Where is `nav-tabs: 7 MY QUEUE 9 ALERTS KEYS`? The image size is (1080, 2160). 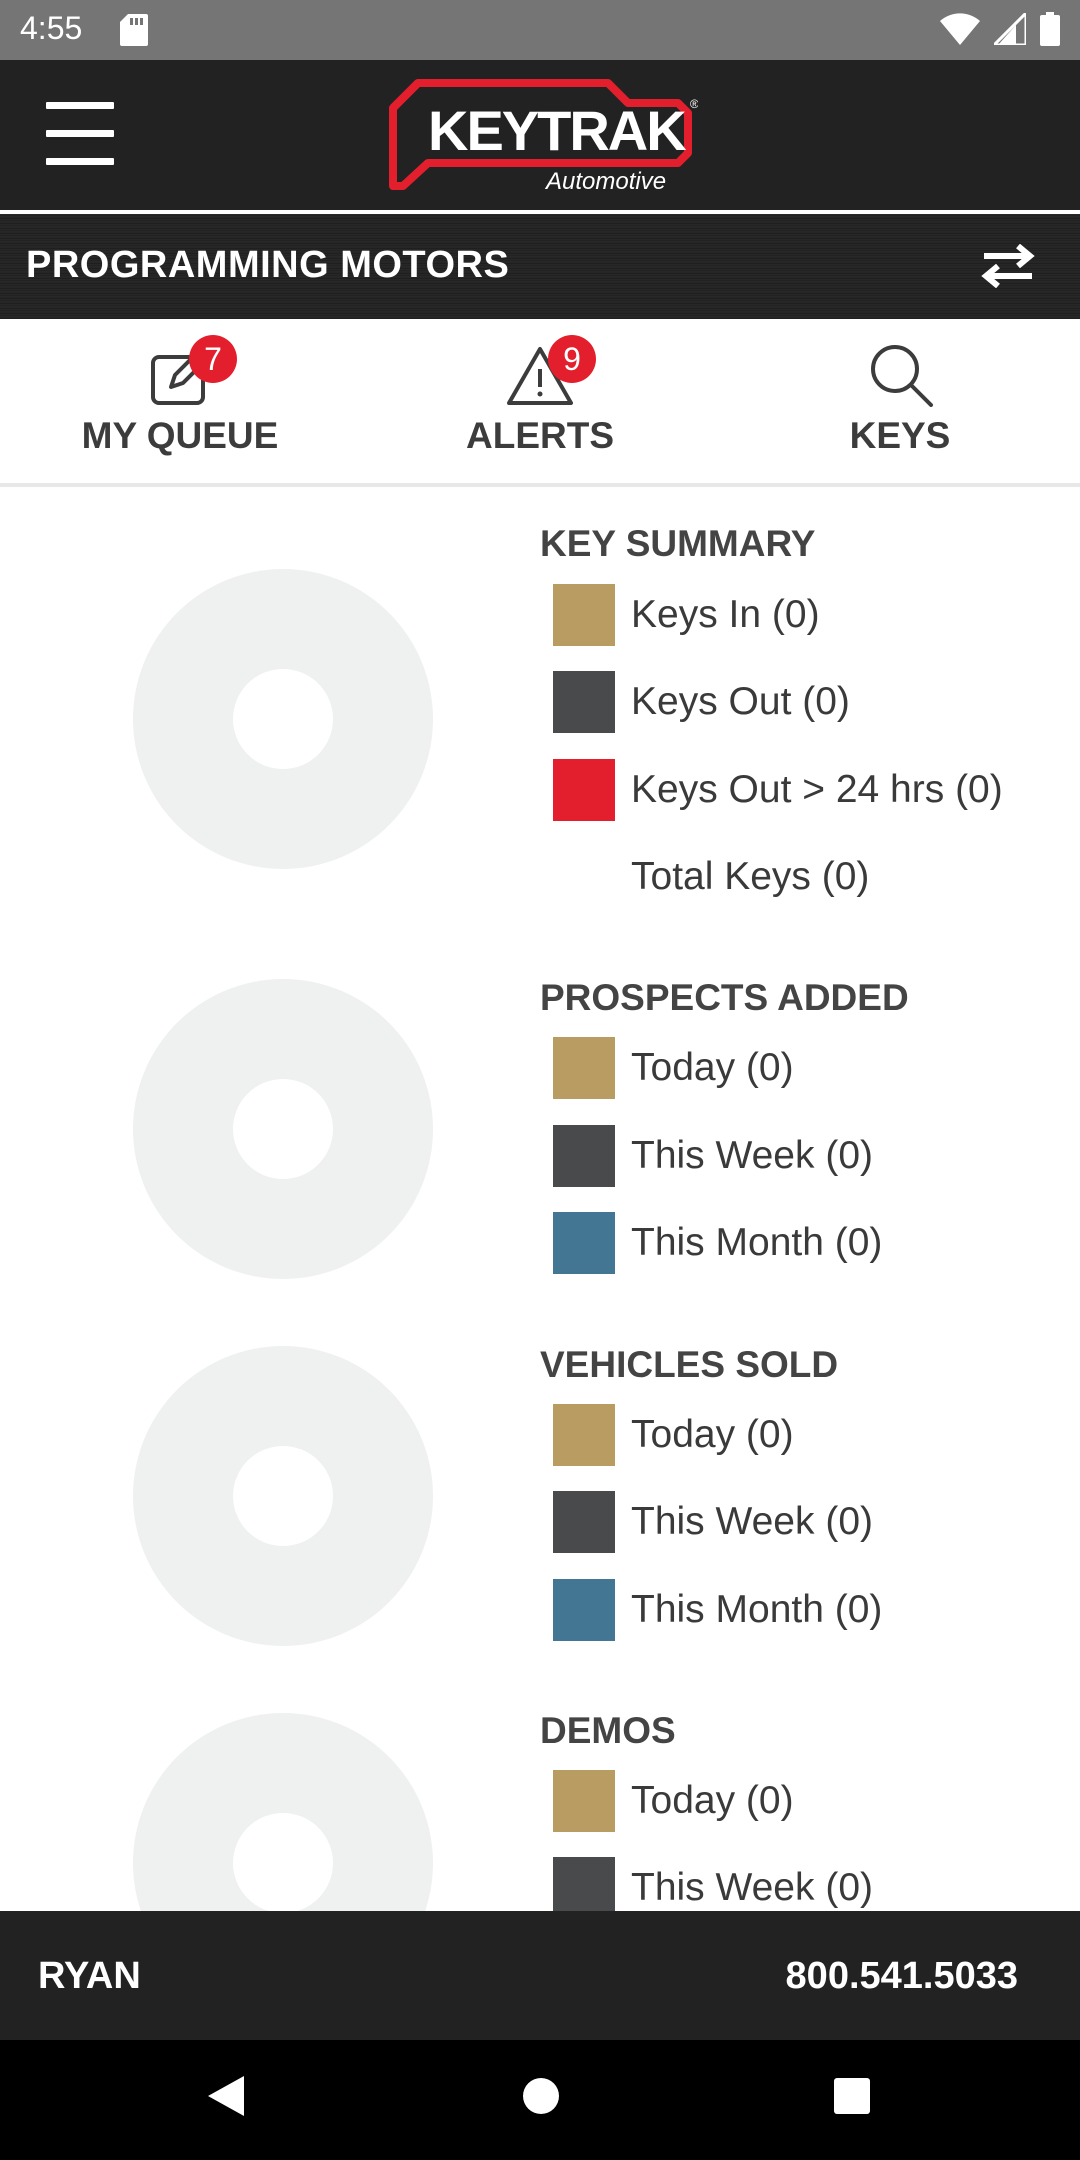 nav-tabs: 7 MY QUEUE 9 ALERTS KEYS is located at coordinates (540, 403).